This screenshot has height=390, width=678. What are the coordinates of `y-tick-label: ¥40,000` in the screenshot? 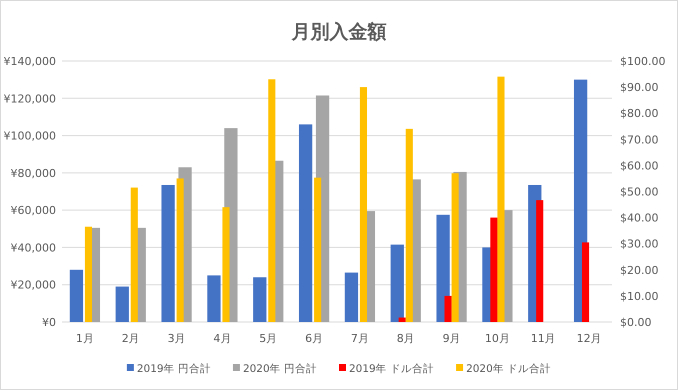 It's located at (33, 247).